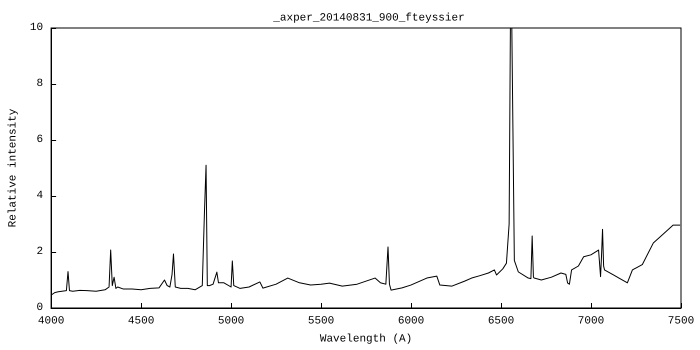 The width and height of the screenshot is (700, 350). Describe the element at coordinates (366, 340) in the screenshot. I see `x-axis-title: Wavelength (A)` at that location.